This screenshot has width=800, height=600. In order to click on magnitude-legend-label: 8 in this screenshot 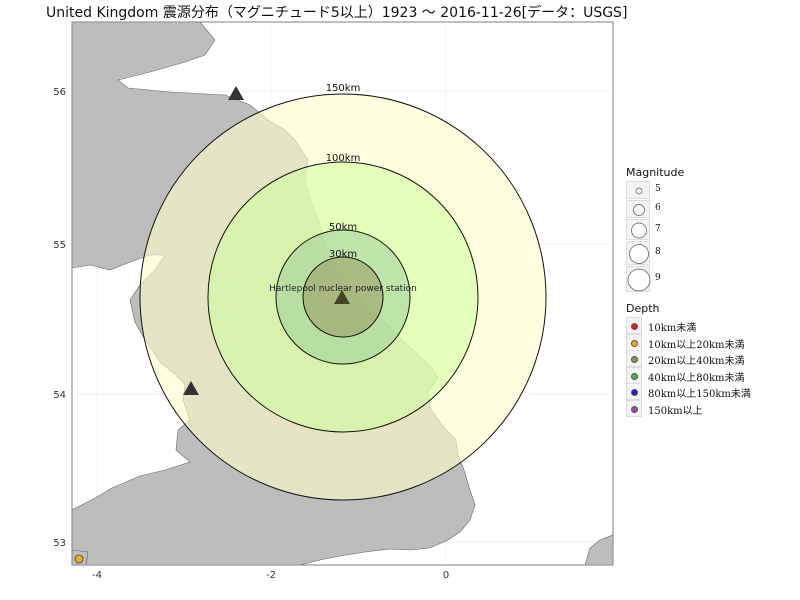, I will do `click(658, 252)`.